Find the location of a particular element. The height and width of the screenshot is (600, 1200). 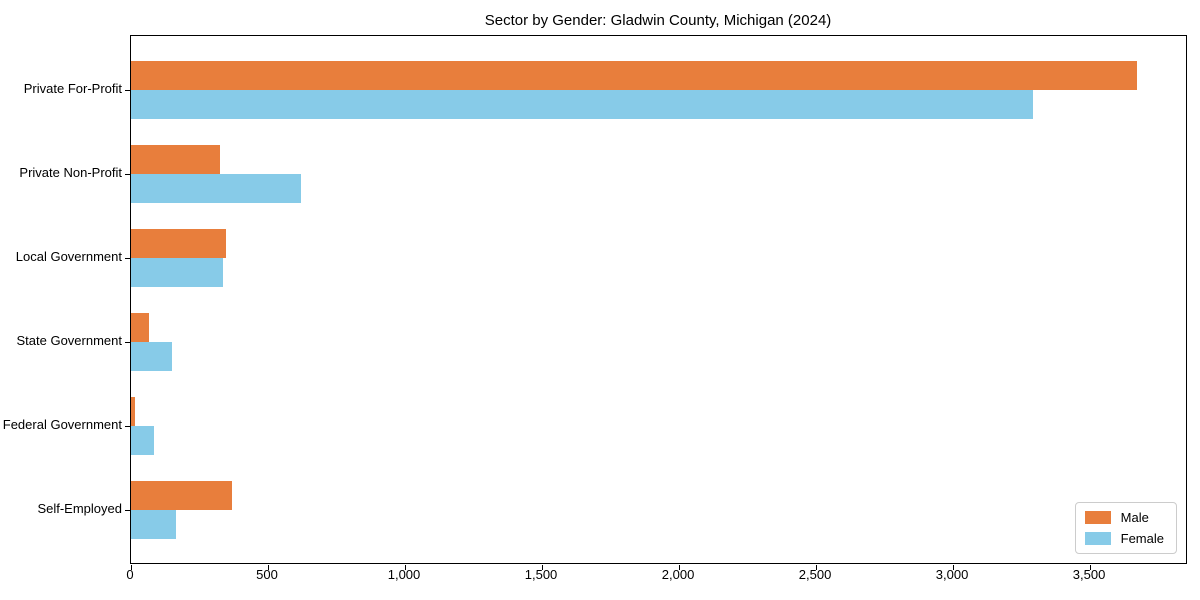

x-tick-label-1500: 1,500 is located at coordinates (541, 574).